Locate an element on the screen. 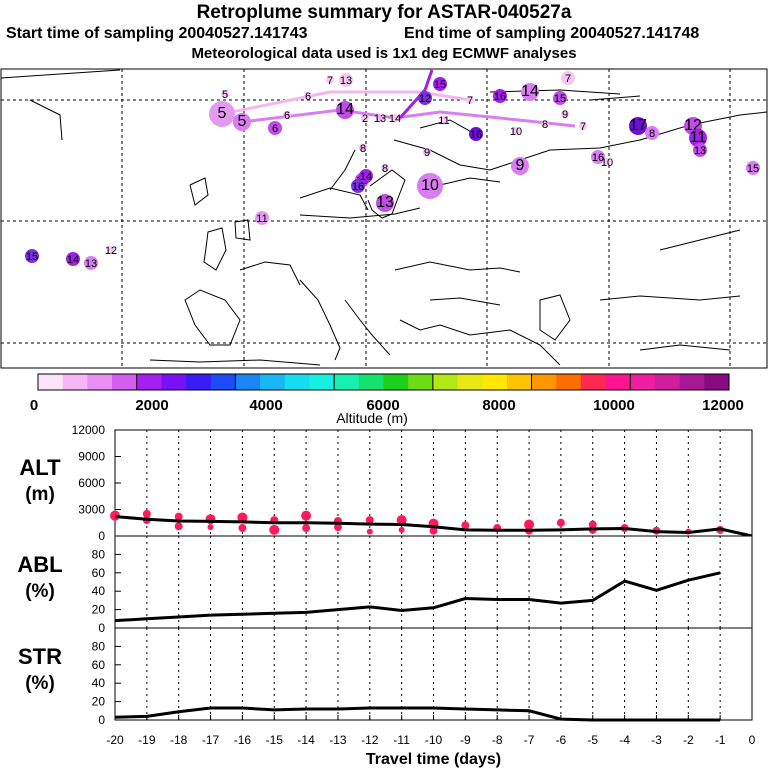 The height and width of the screenshot is (768, 768). y-tick-label: 0 is located at coordinates (101, 536).